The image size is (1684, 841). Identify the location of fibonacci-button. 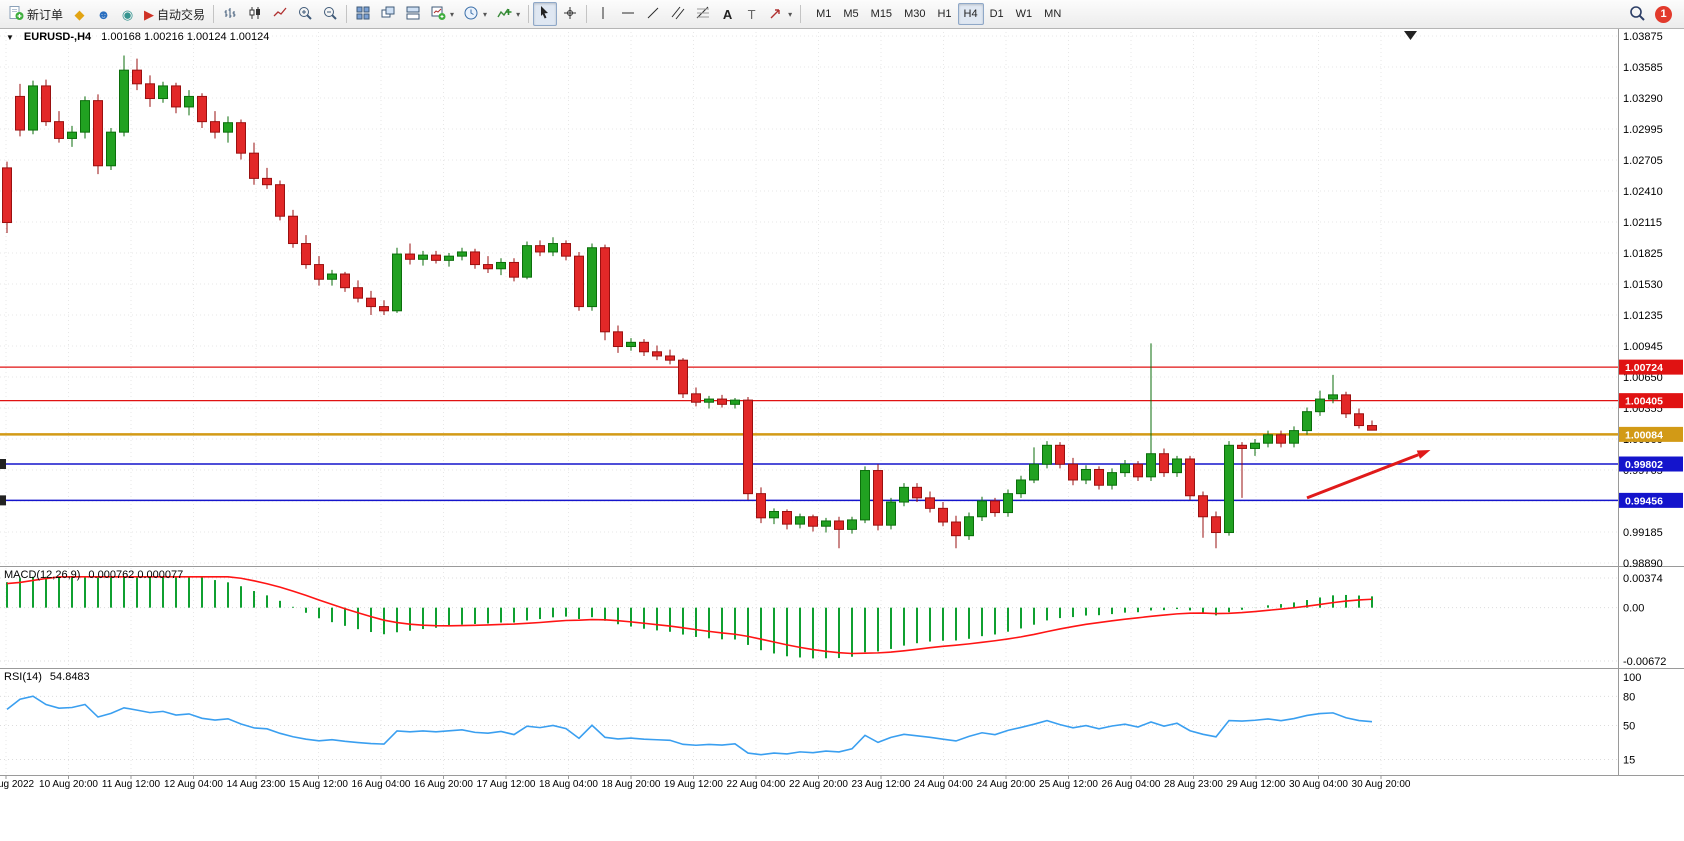
(703, 14).